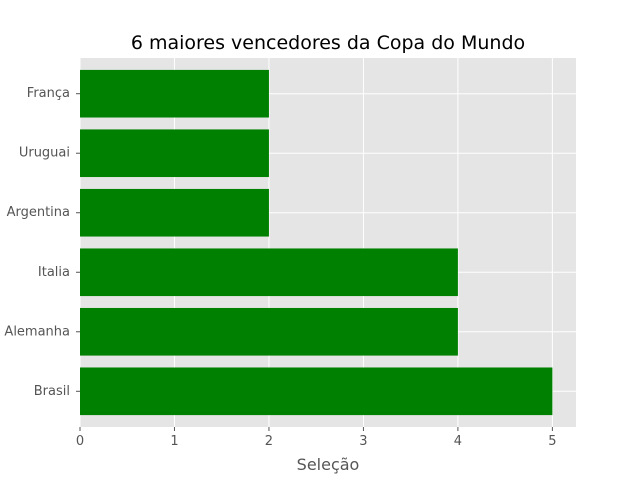  I want to click on y-tick-label: Italia, so click(54, 272).